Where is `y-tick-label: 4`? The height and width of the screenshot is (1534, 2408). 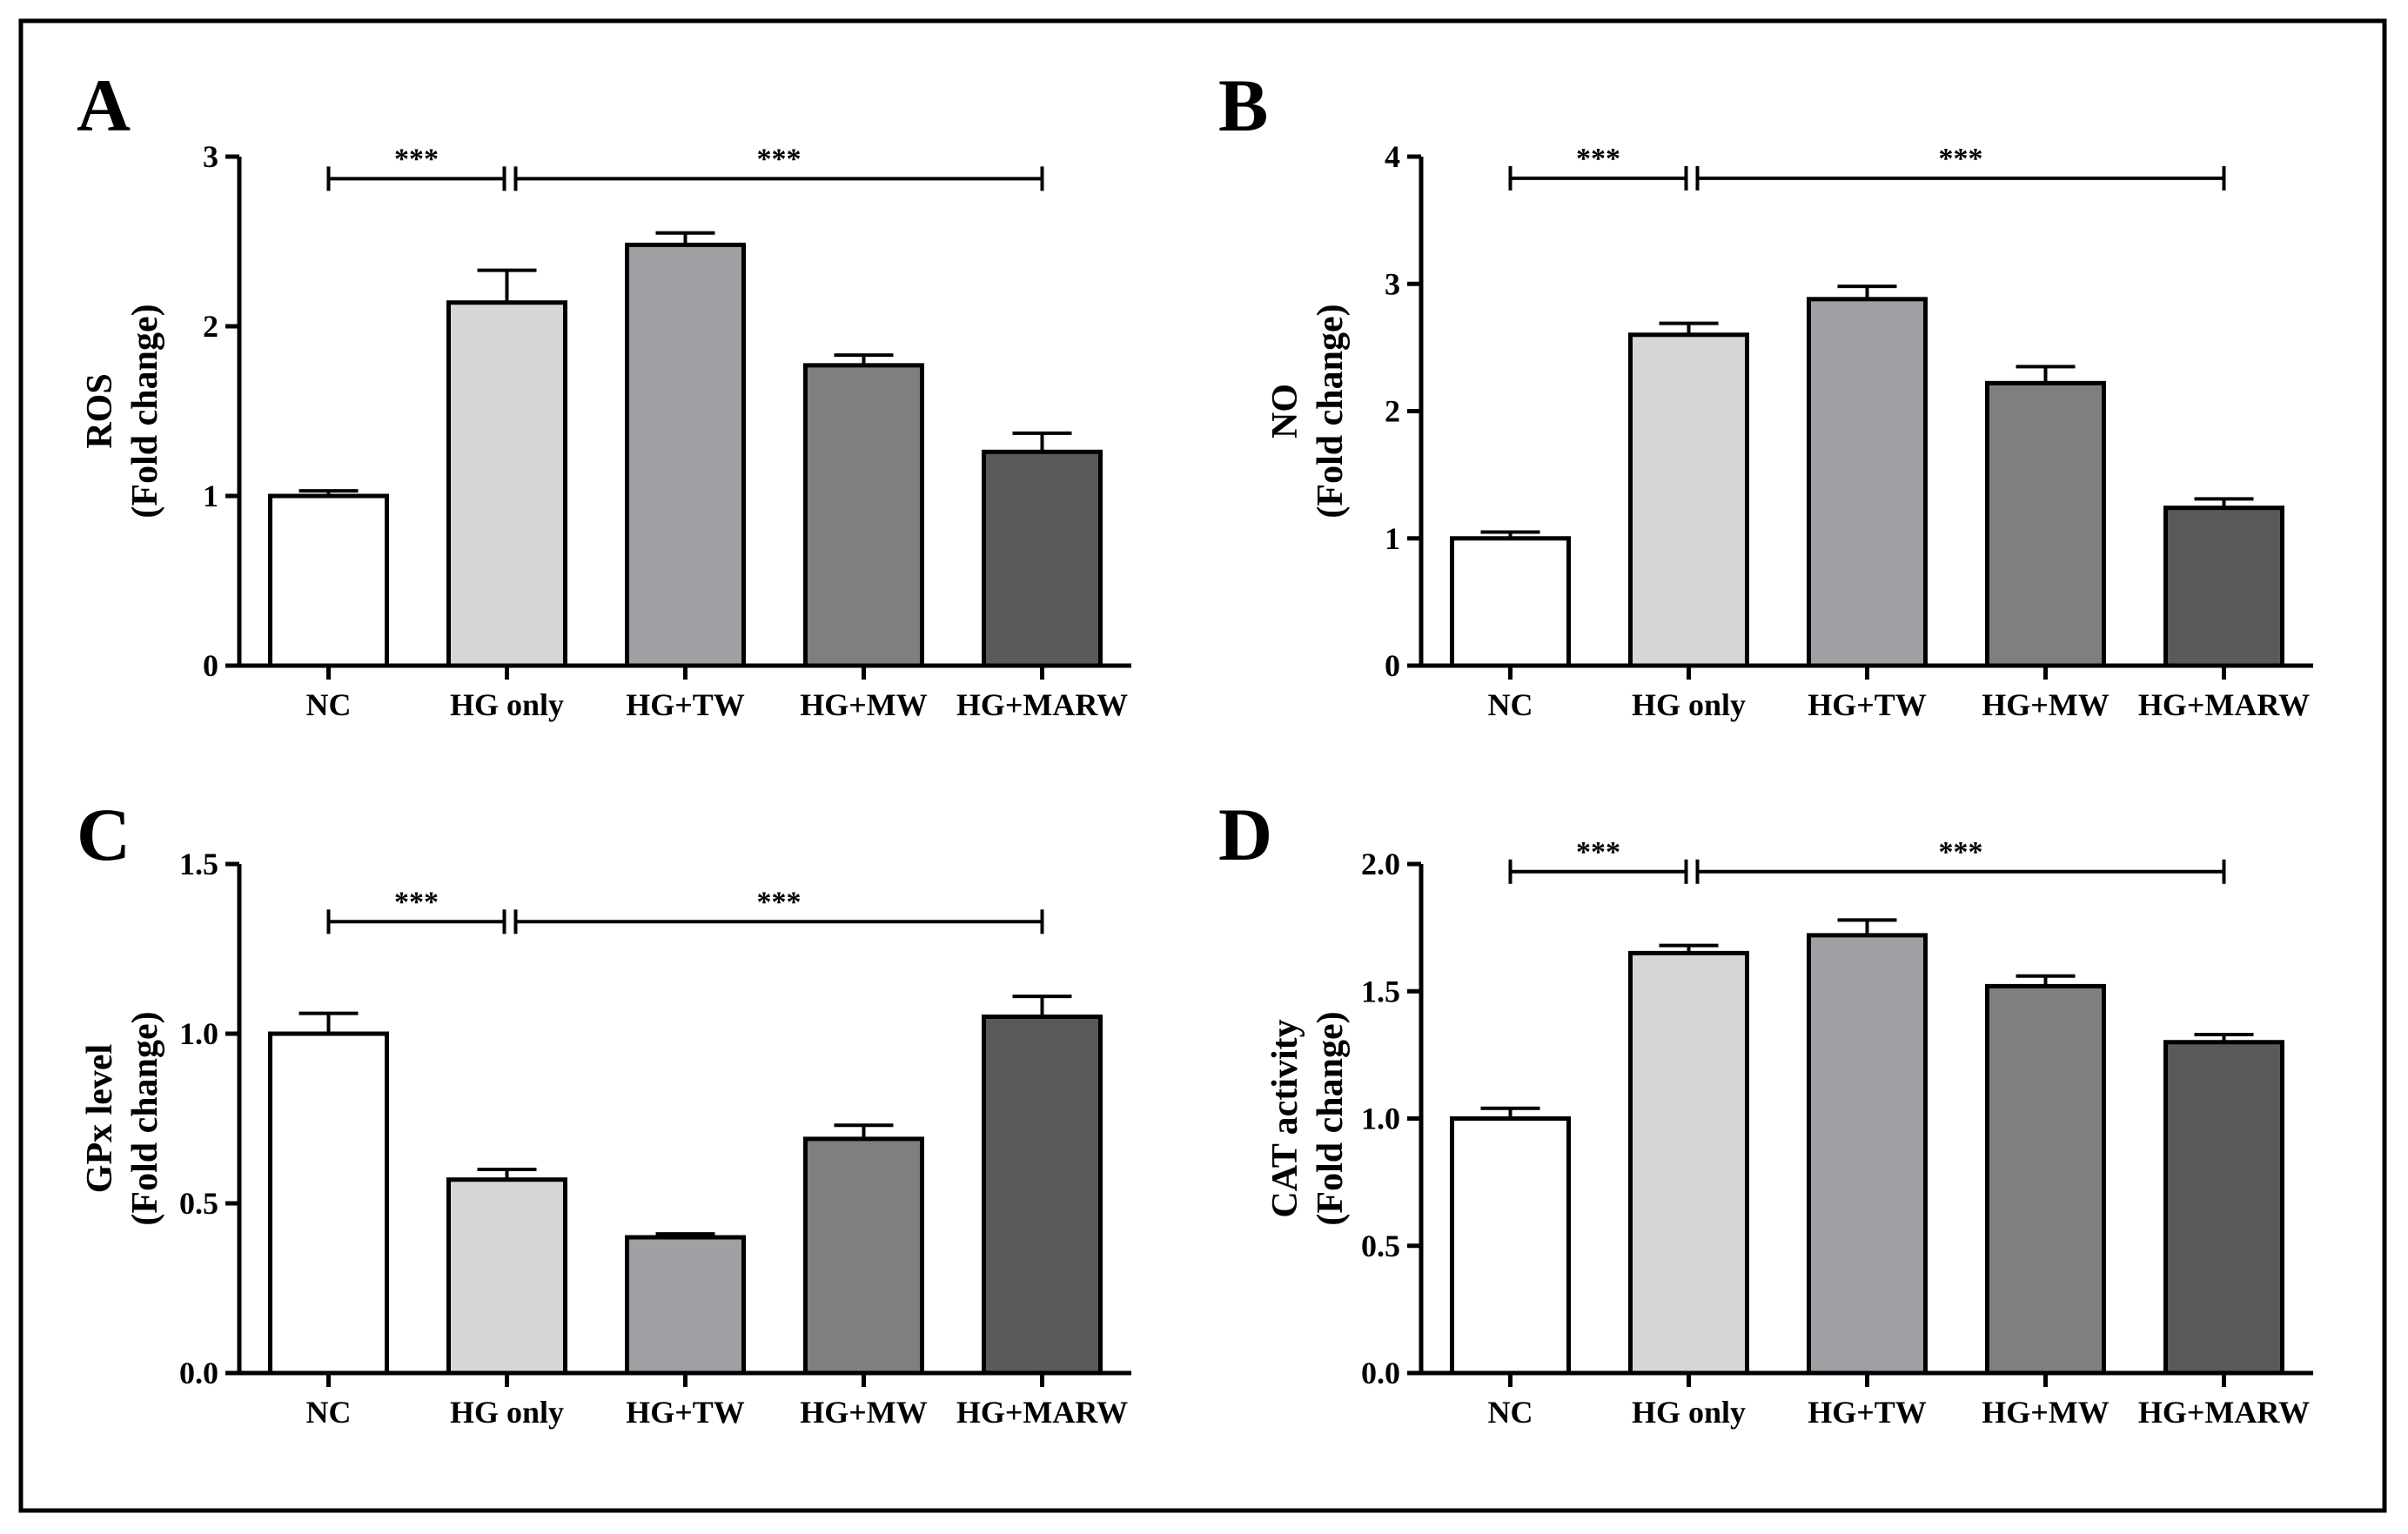 y-tick-label: 4 is located at coordinates (1392, 156).